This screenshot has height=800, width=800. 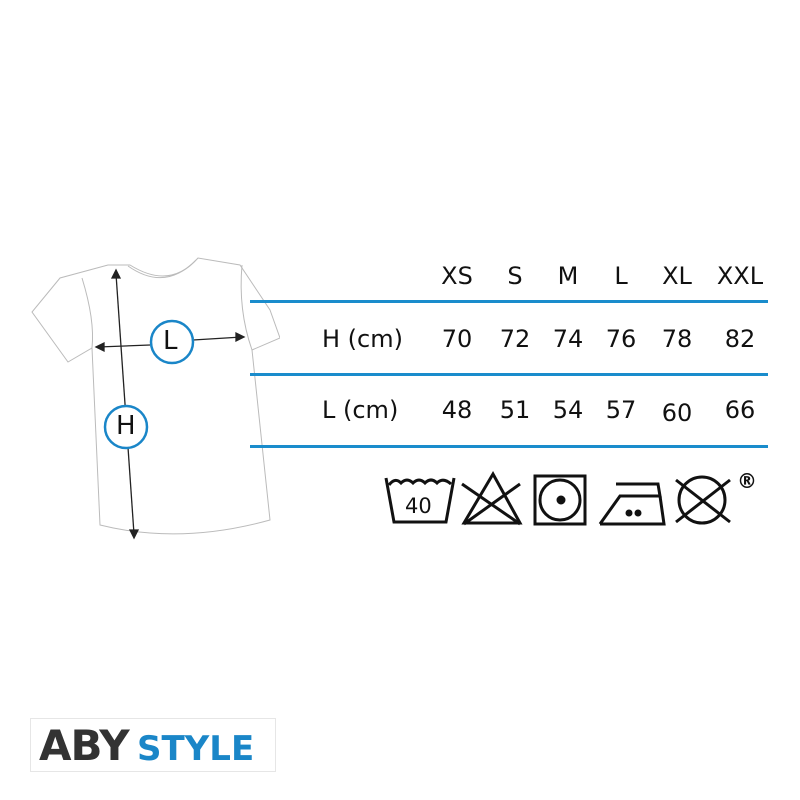 I want to click on size-header: L, so click(x=621, y=276).